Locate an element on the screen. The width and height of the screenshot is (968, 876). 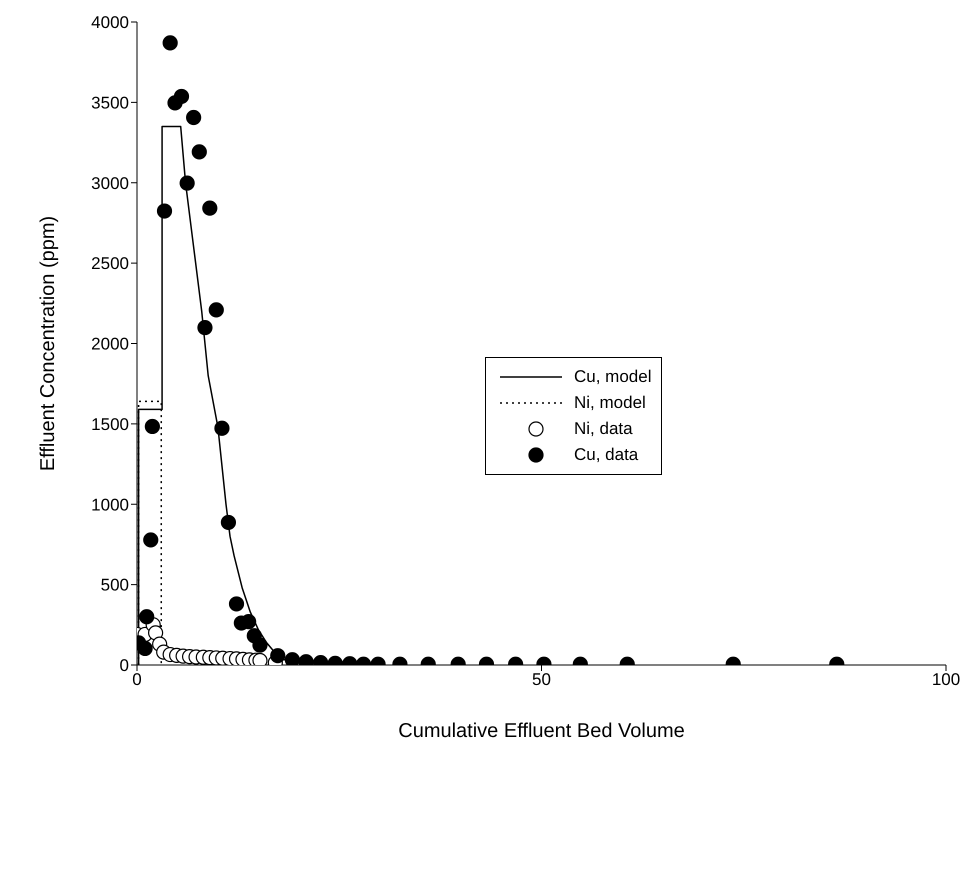
x-tick-label: 50 is located at coordinates (541, 680).